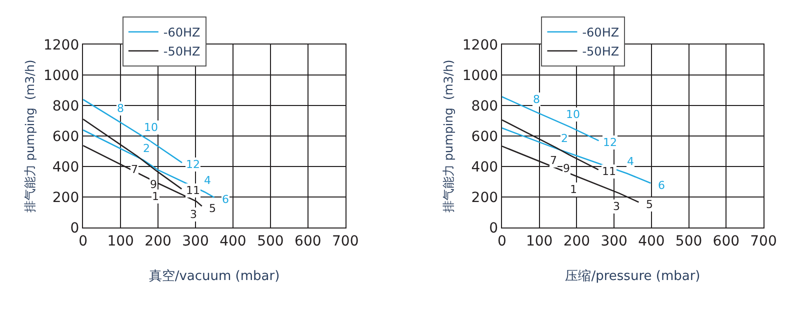 The height and width of the screenshot is (329, 800). I want to click on x-axis-title: 压缩/pressure (mbar), so click(632, 276).